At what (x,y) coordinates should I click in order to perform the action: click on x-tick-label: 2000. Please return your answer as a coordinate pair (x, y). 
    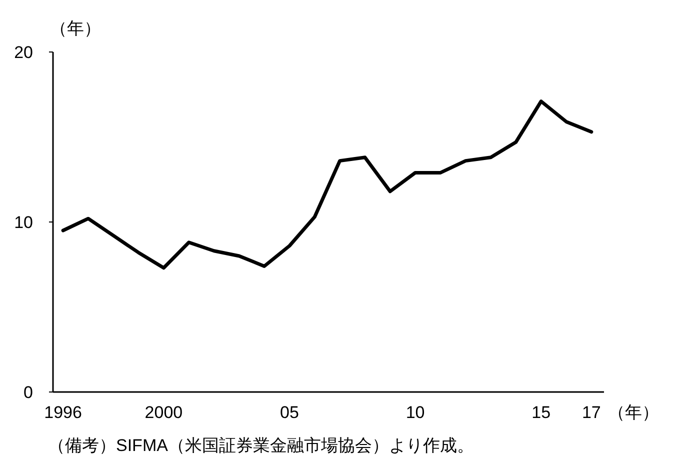
    Looking at the image, I should click on (163, 412).